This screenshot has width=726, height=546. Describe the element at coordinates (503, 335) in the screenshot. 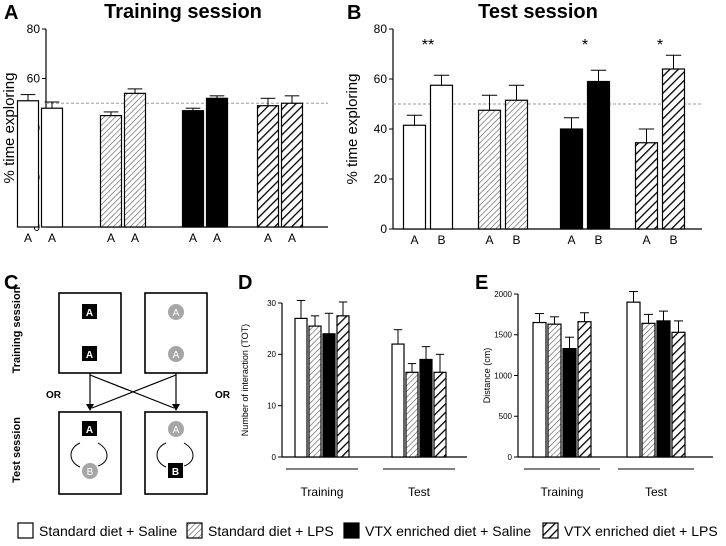

I see `y-tick-label: 1500` at that location.